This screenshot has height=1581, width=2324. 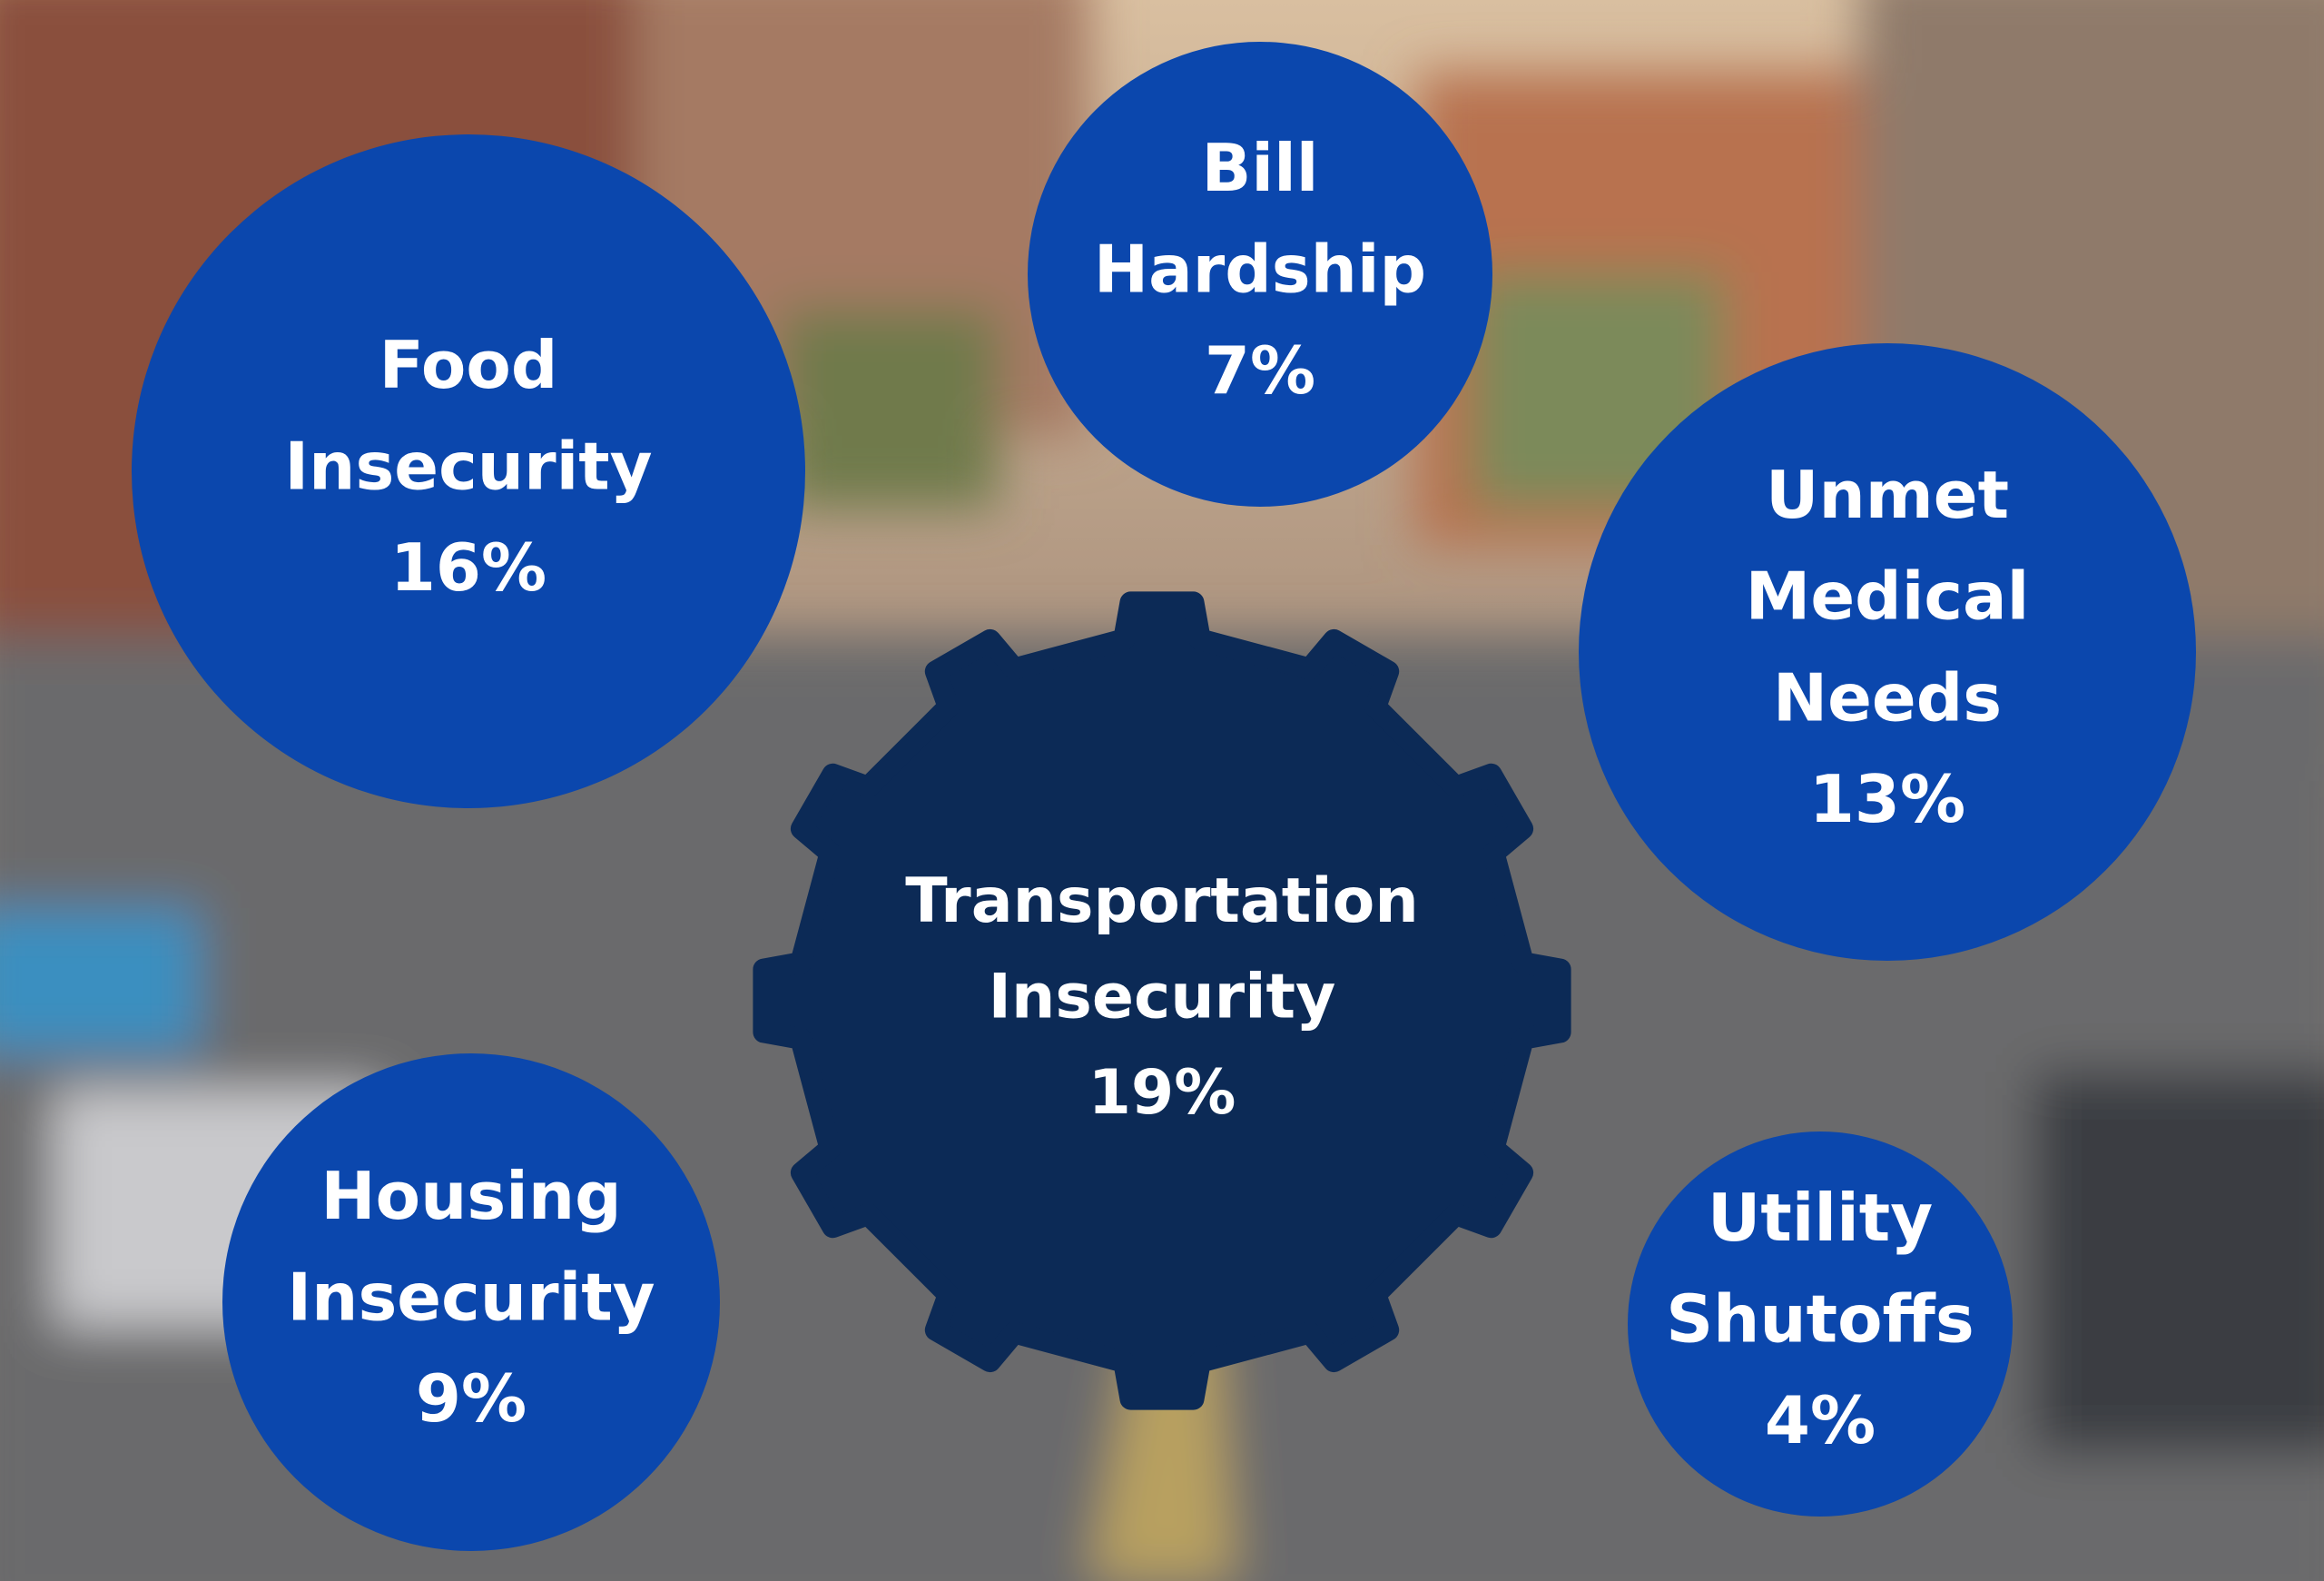 I want to click on node: Bill Hardship 7%, so click(x=1260, y=274).